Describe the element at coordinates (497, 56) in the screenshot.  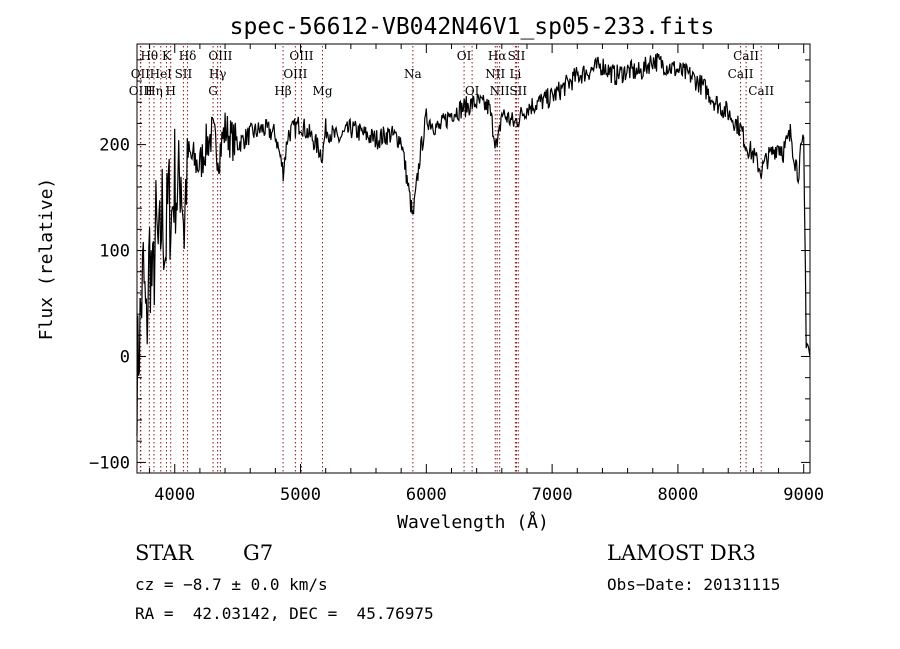
I see `line-label: Hα` at that location.